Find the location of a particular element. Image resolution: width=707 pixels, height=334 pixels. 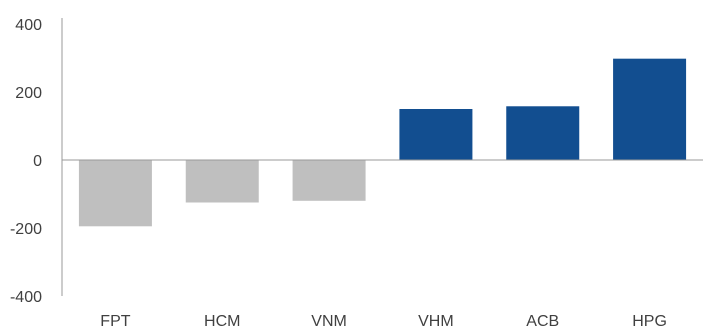

x-tick-label: HPG is located at coordinates (649, 321).